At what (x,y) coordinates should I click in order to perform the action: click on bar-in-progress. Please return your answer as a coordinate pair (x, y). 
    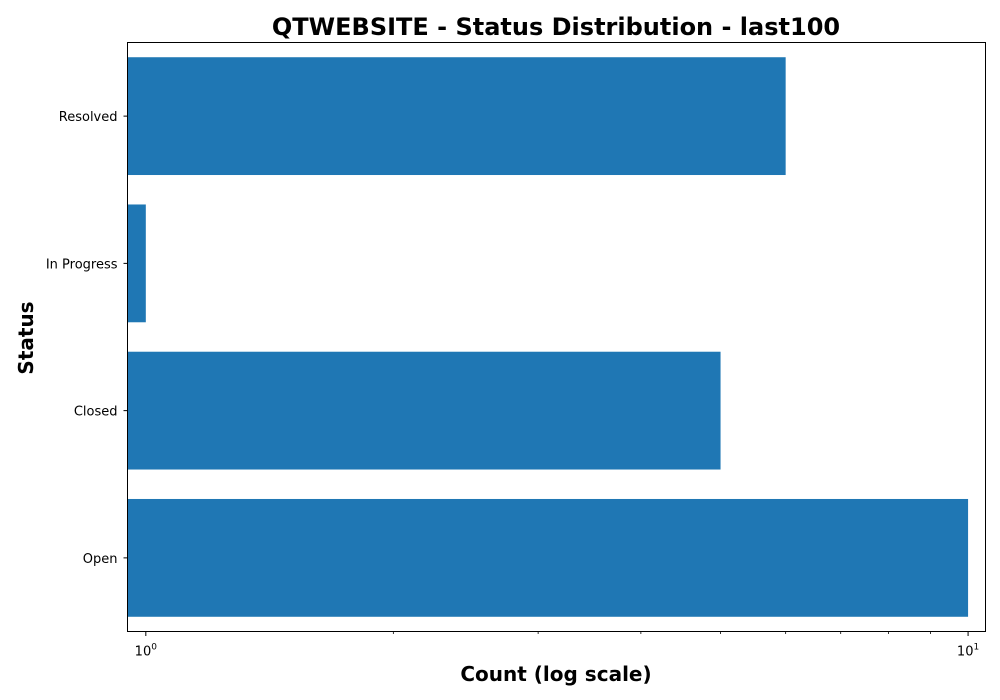
    Looking at the image, I should click on (136, 263).